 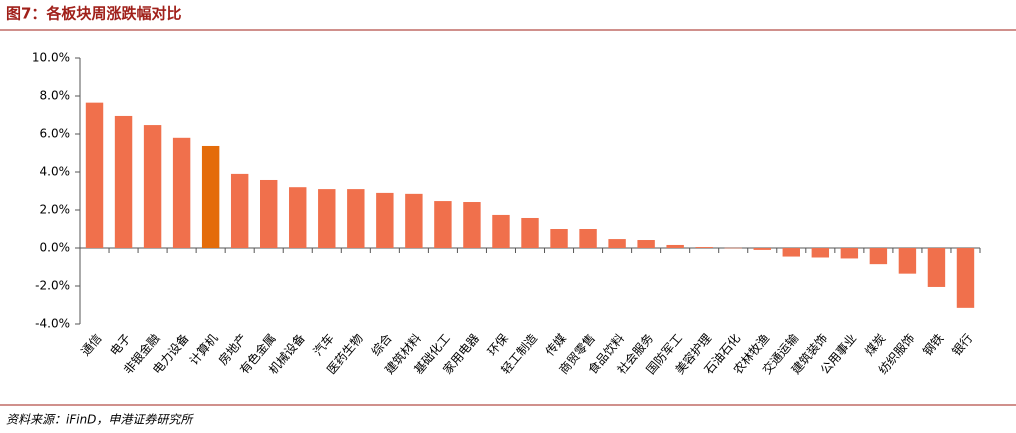 I want to click on x-tick-label: 煤炭, so click(x=875, y=344).